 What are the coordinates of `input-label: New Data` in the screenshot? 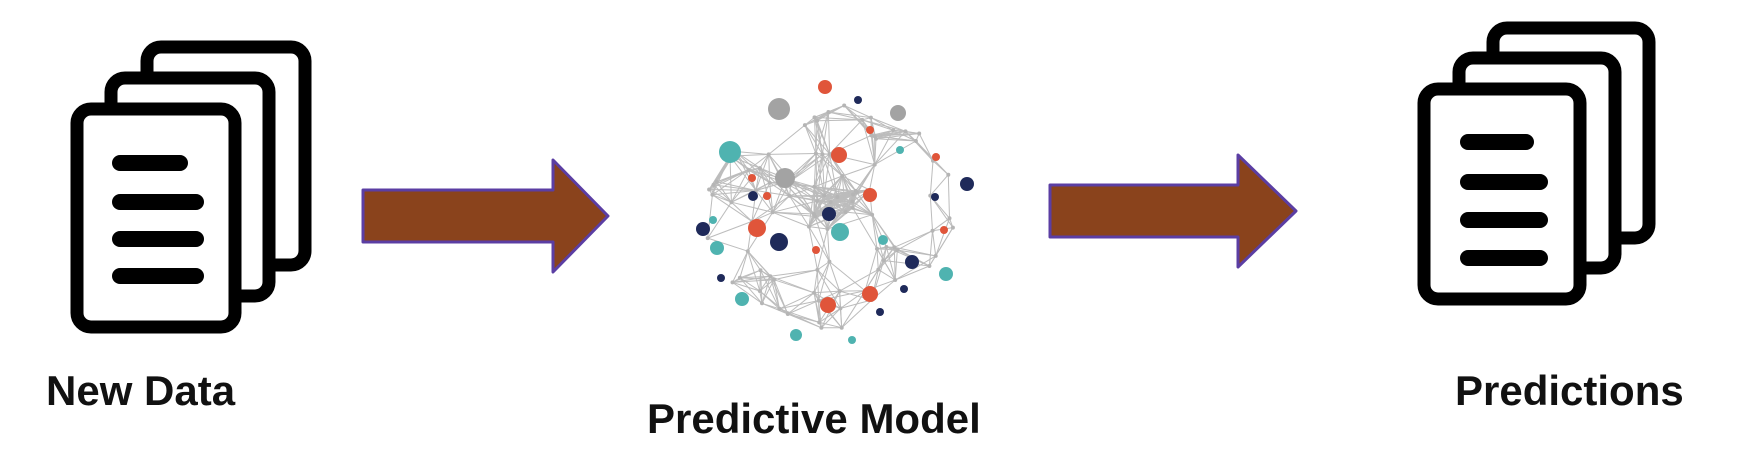 It's located at (141, 390).